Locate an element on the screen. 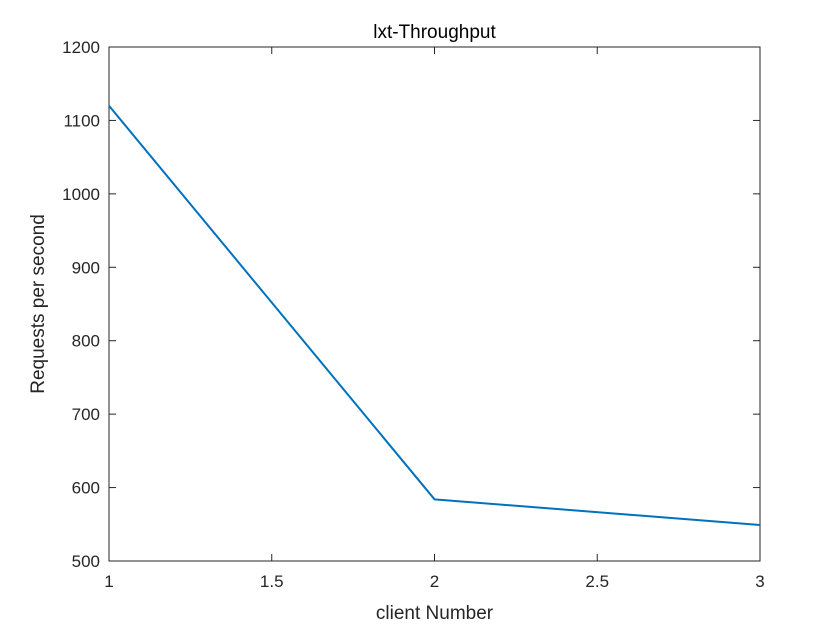  x-tick-label: 2 is located at coordinates (434, 581).